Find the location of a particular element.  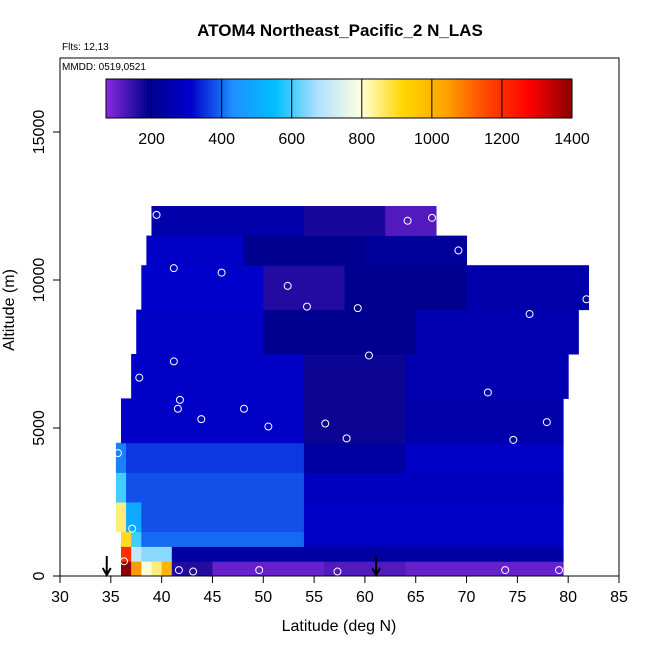

y-tick-label: 0 is located at coordinates (39, 575).